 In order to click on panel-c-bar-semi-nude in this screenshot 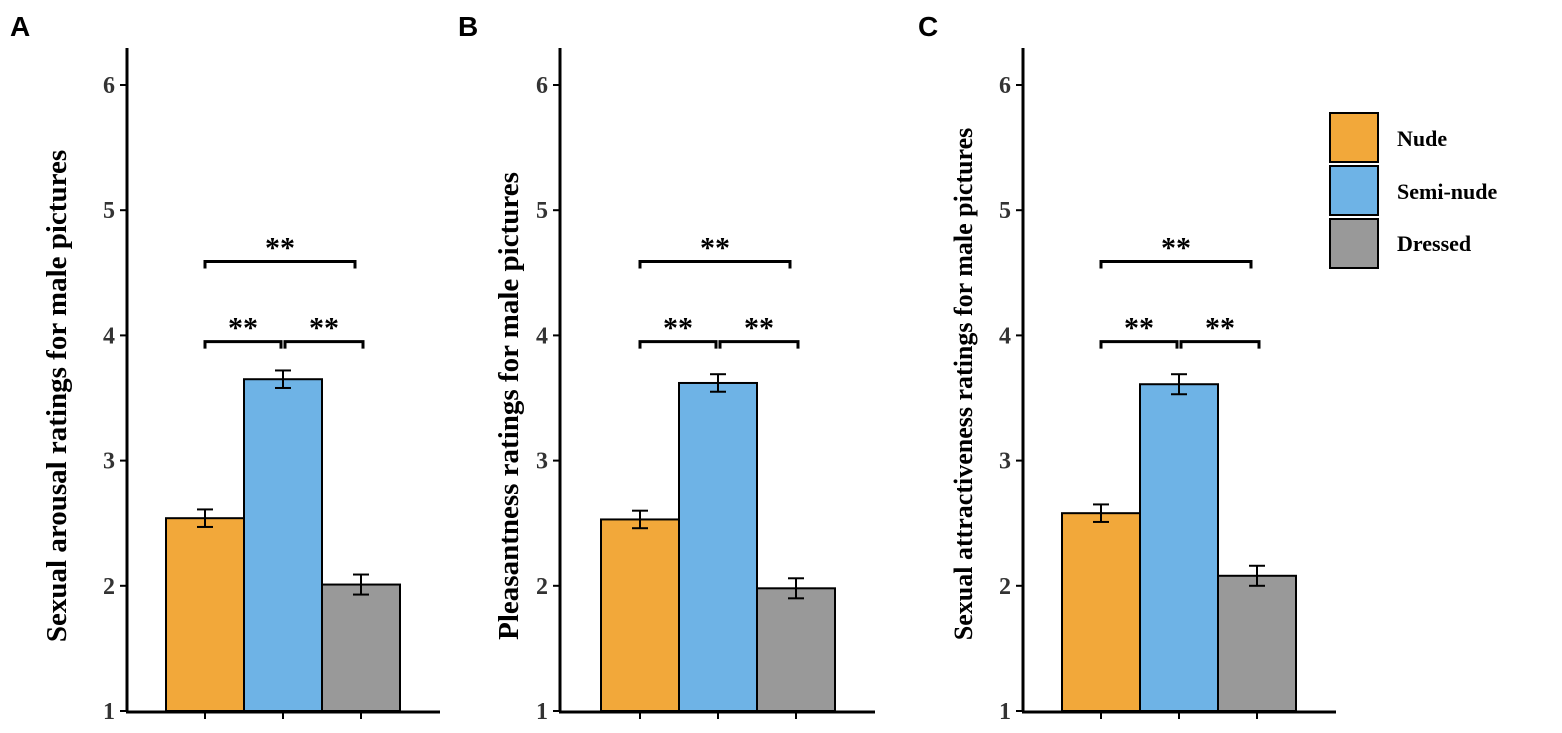, I will do `click(1179, 547)`.